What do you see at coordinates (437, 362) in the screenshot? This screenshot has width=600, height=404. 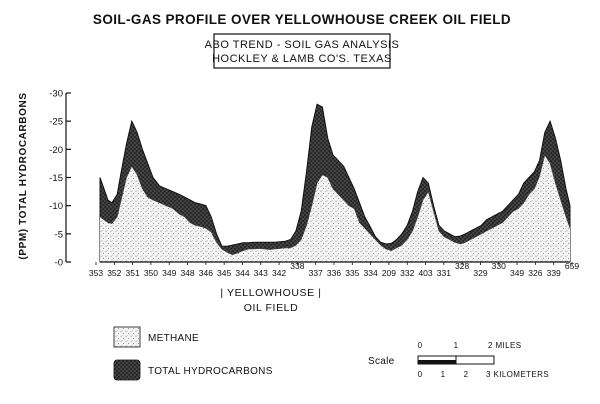 I see `scale-bar-fill` at bounding box center [437, 362].